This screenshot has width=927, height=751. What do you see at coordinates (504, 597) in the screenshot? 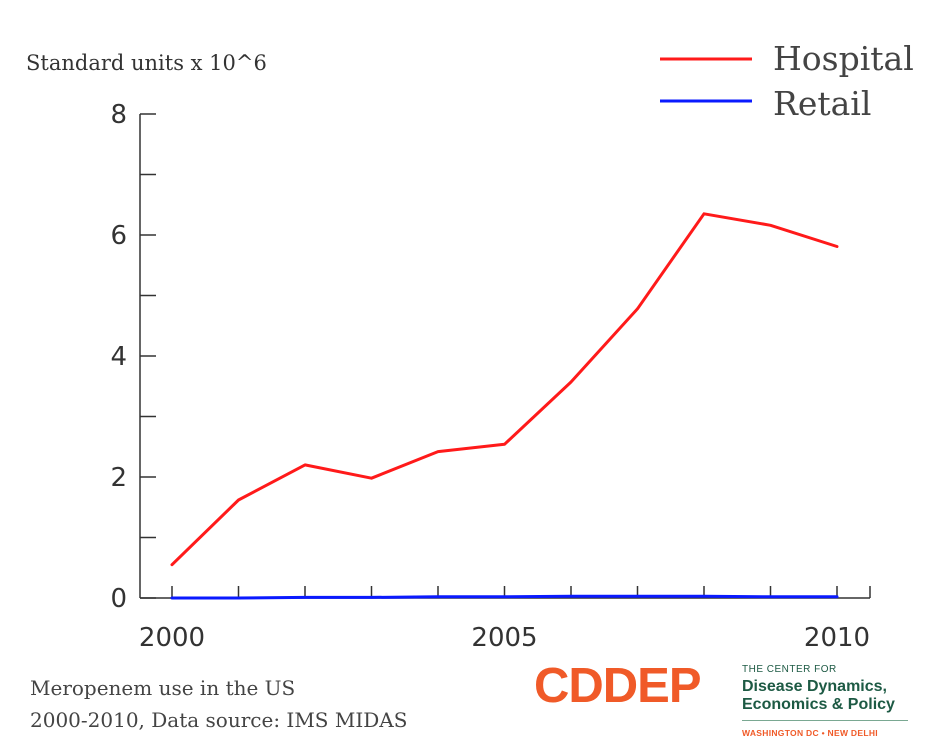
I see `series-line-retail` at bounding box center [504, 597].